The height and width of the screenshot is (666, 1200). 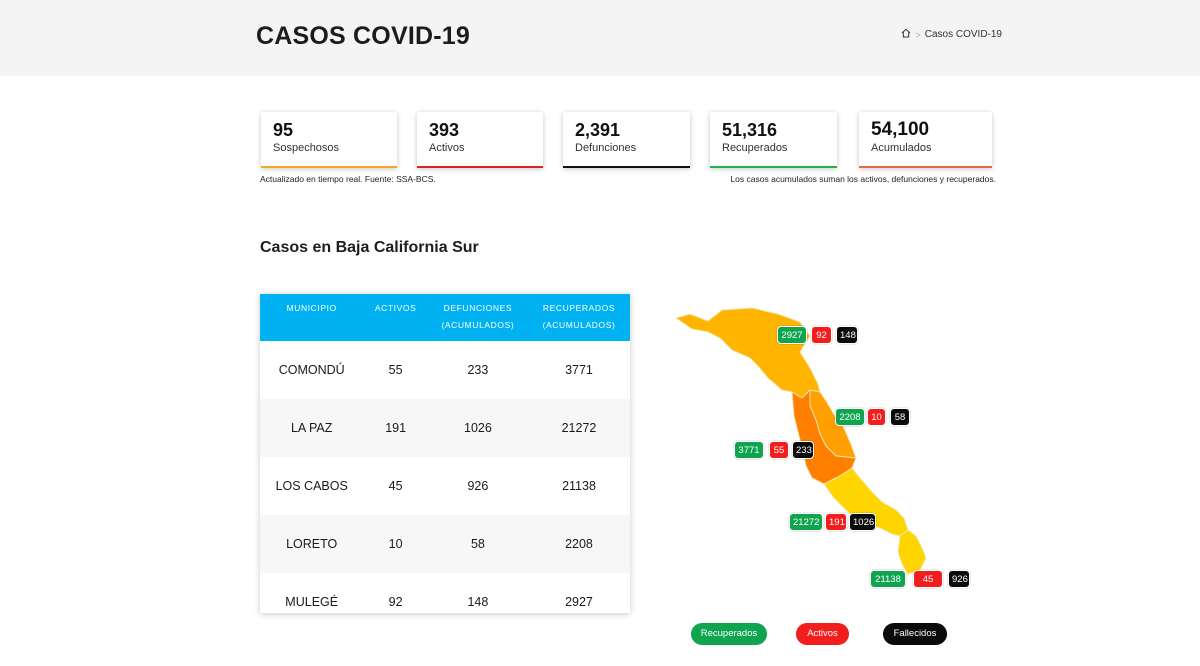 What do you see at coordinates (478, 486) in the screenshot?
I see `cell-defunciones: 926` at bounding box center [478, 486].